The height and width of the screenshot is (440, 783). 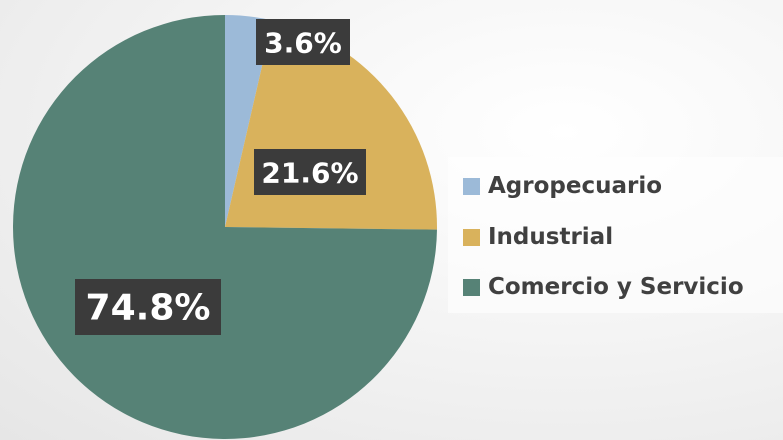 I want to click on data-label-box-industrial, so click(x=310, y=172).